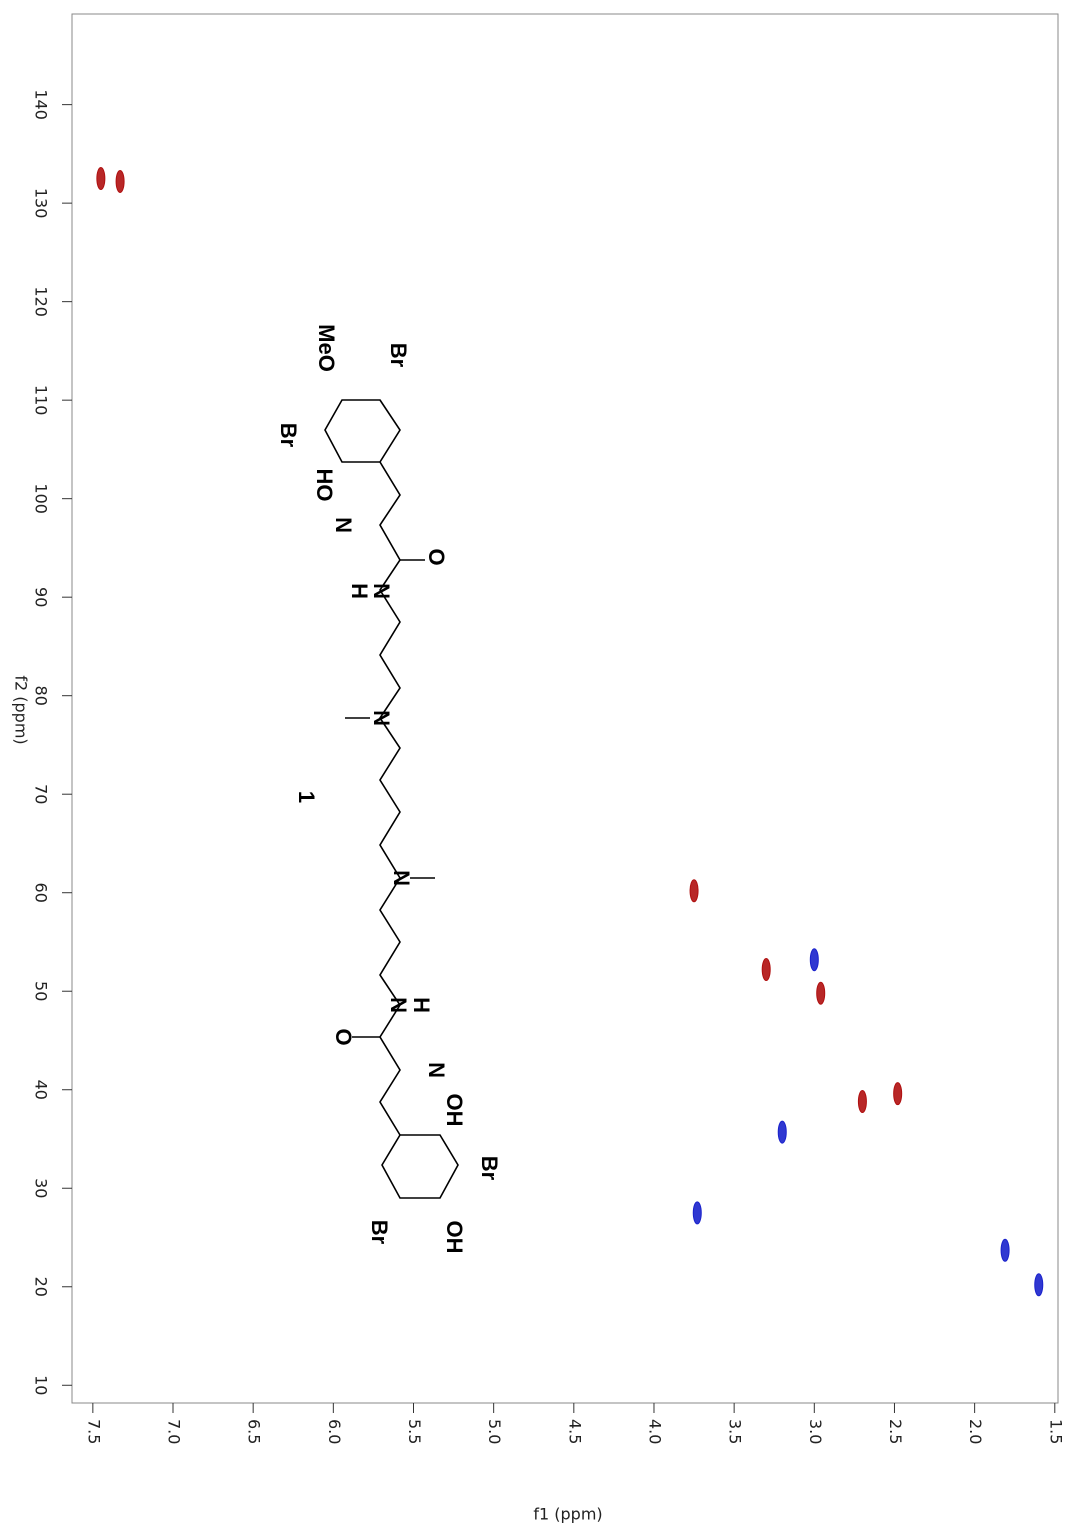 This screenshot has width=1067, height=1531. What do you see at coordinates (93, 1431) in the screenshot?
I see `x-tick-label: 7.5` at bounding box center [93, 1431].